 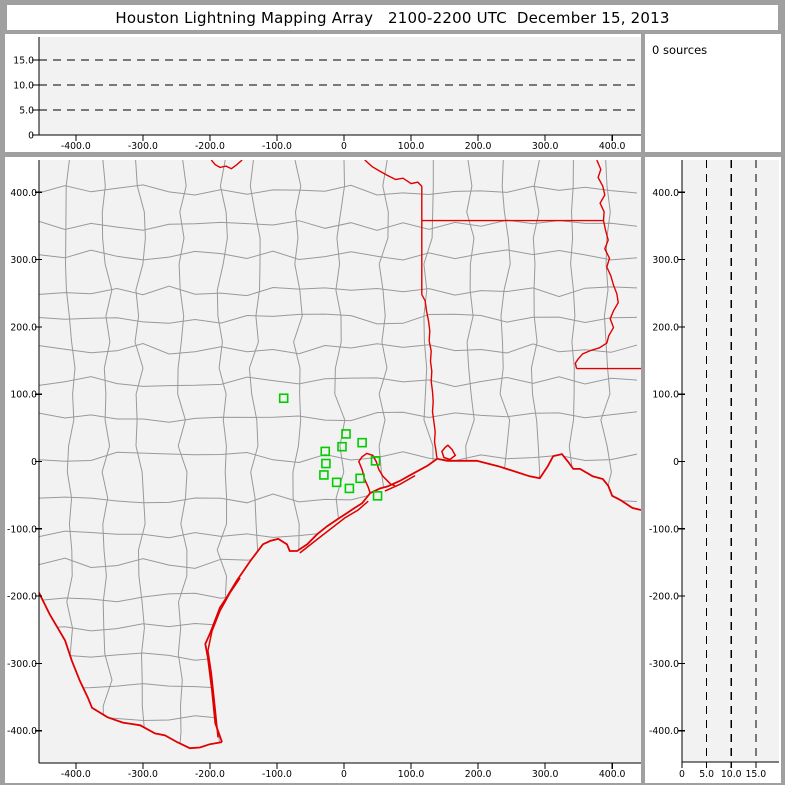 What do you see at coordinates (756, 774) in the screenshot?
I see `x-tick-label: 15.0` at bounding box center [756, 774].